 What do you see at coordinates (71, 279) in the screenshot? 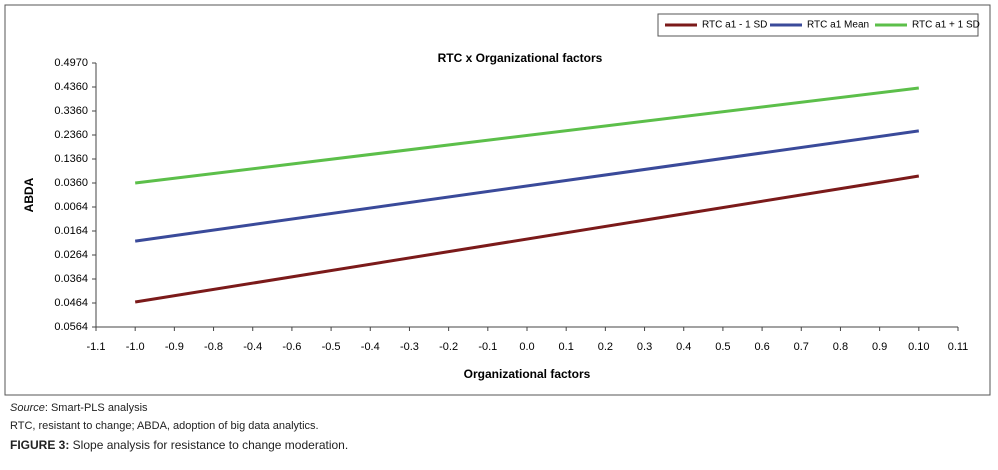
I see `y-tick-label: 0.0364` at bounding box center [71, 279].